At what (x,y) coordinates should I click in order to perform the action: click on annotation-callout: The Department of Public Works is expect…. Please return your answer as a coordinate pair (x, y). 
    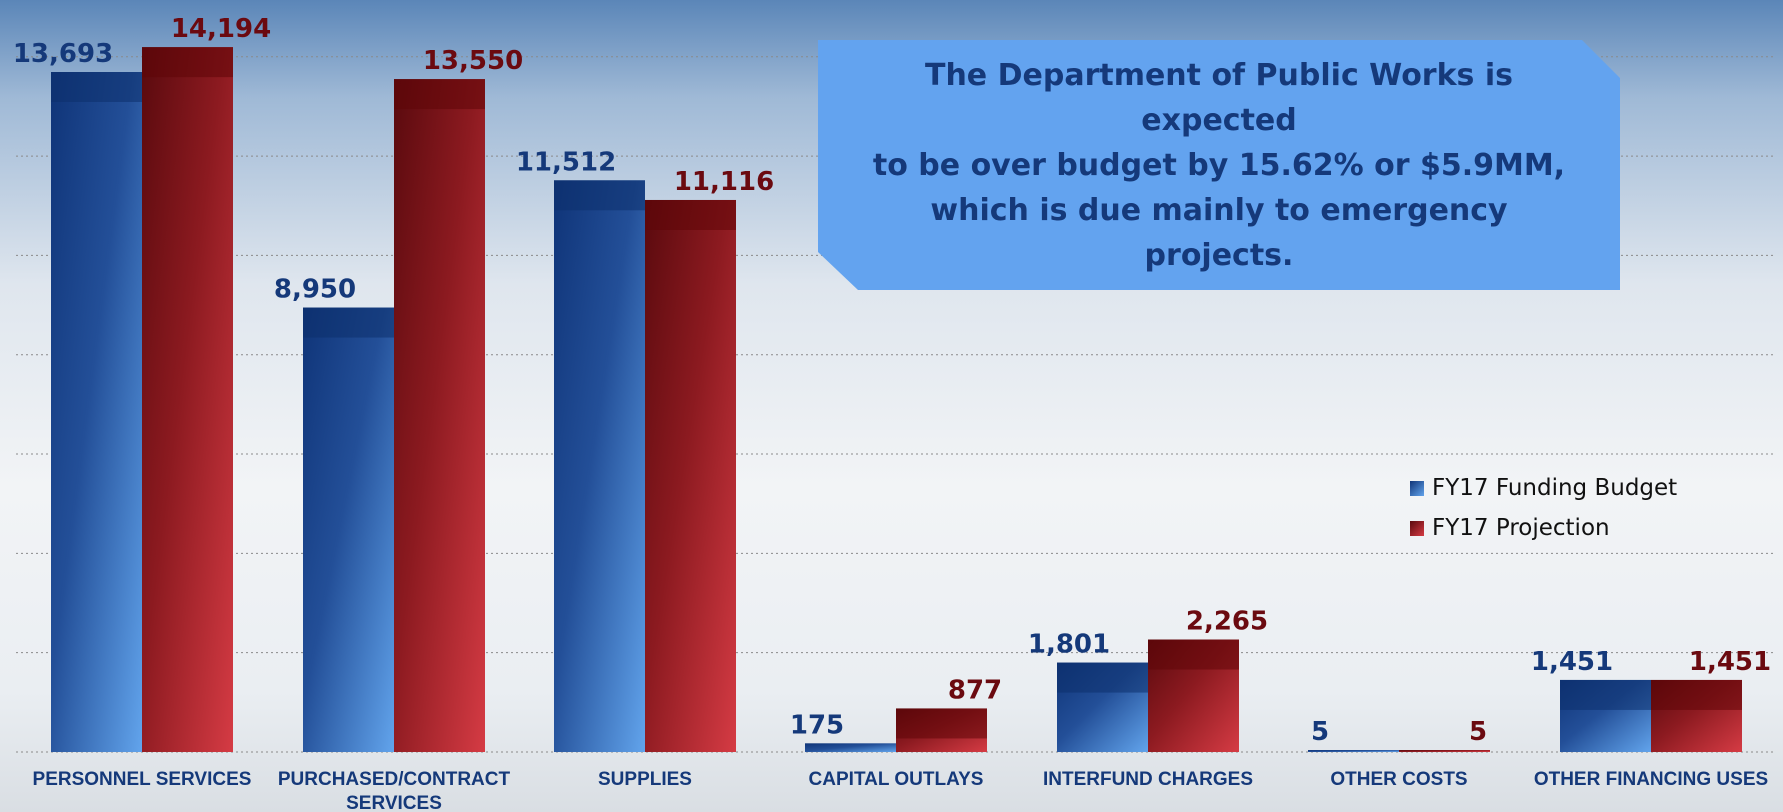
    Looking at the image, I should click on (1219, 165).